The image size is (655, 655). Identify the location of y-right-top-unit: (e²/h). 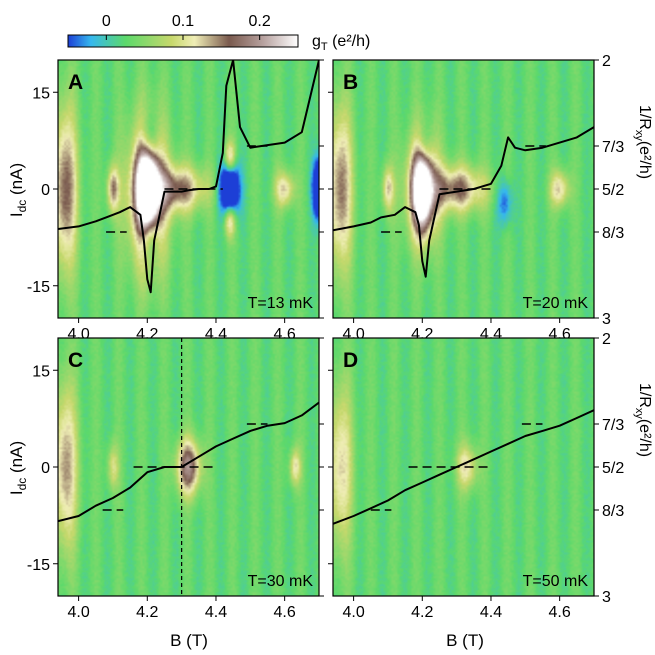
(644, 160).